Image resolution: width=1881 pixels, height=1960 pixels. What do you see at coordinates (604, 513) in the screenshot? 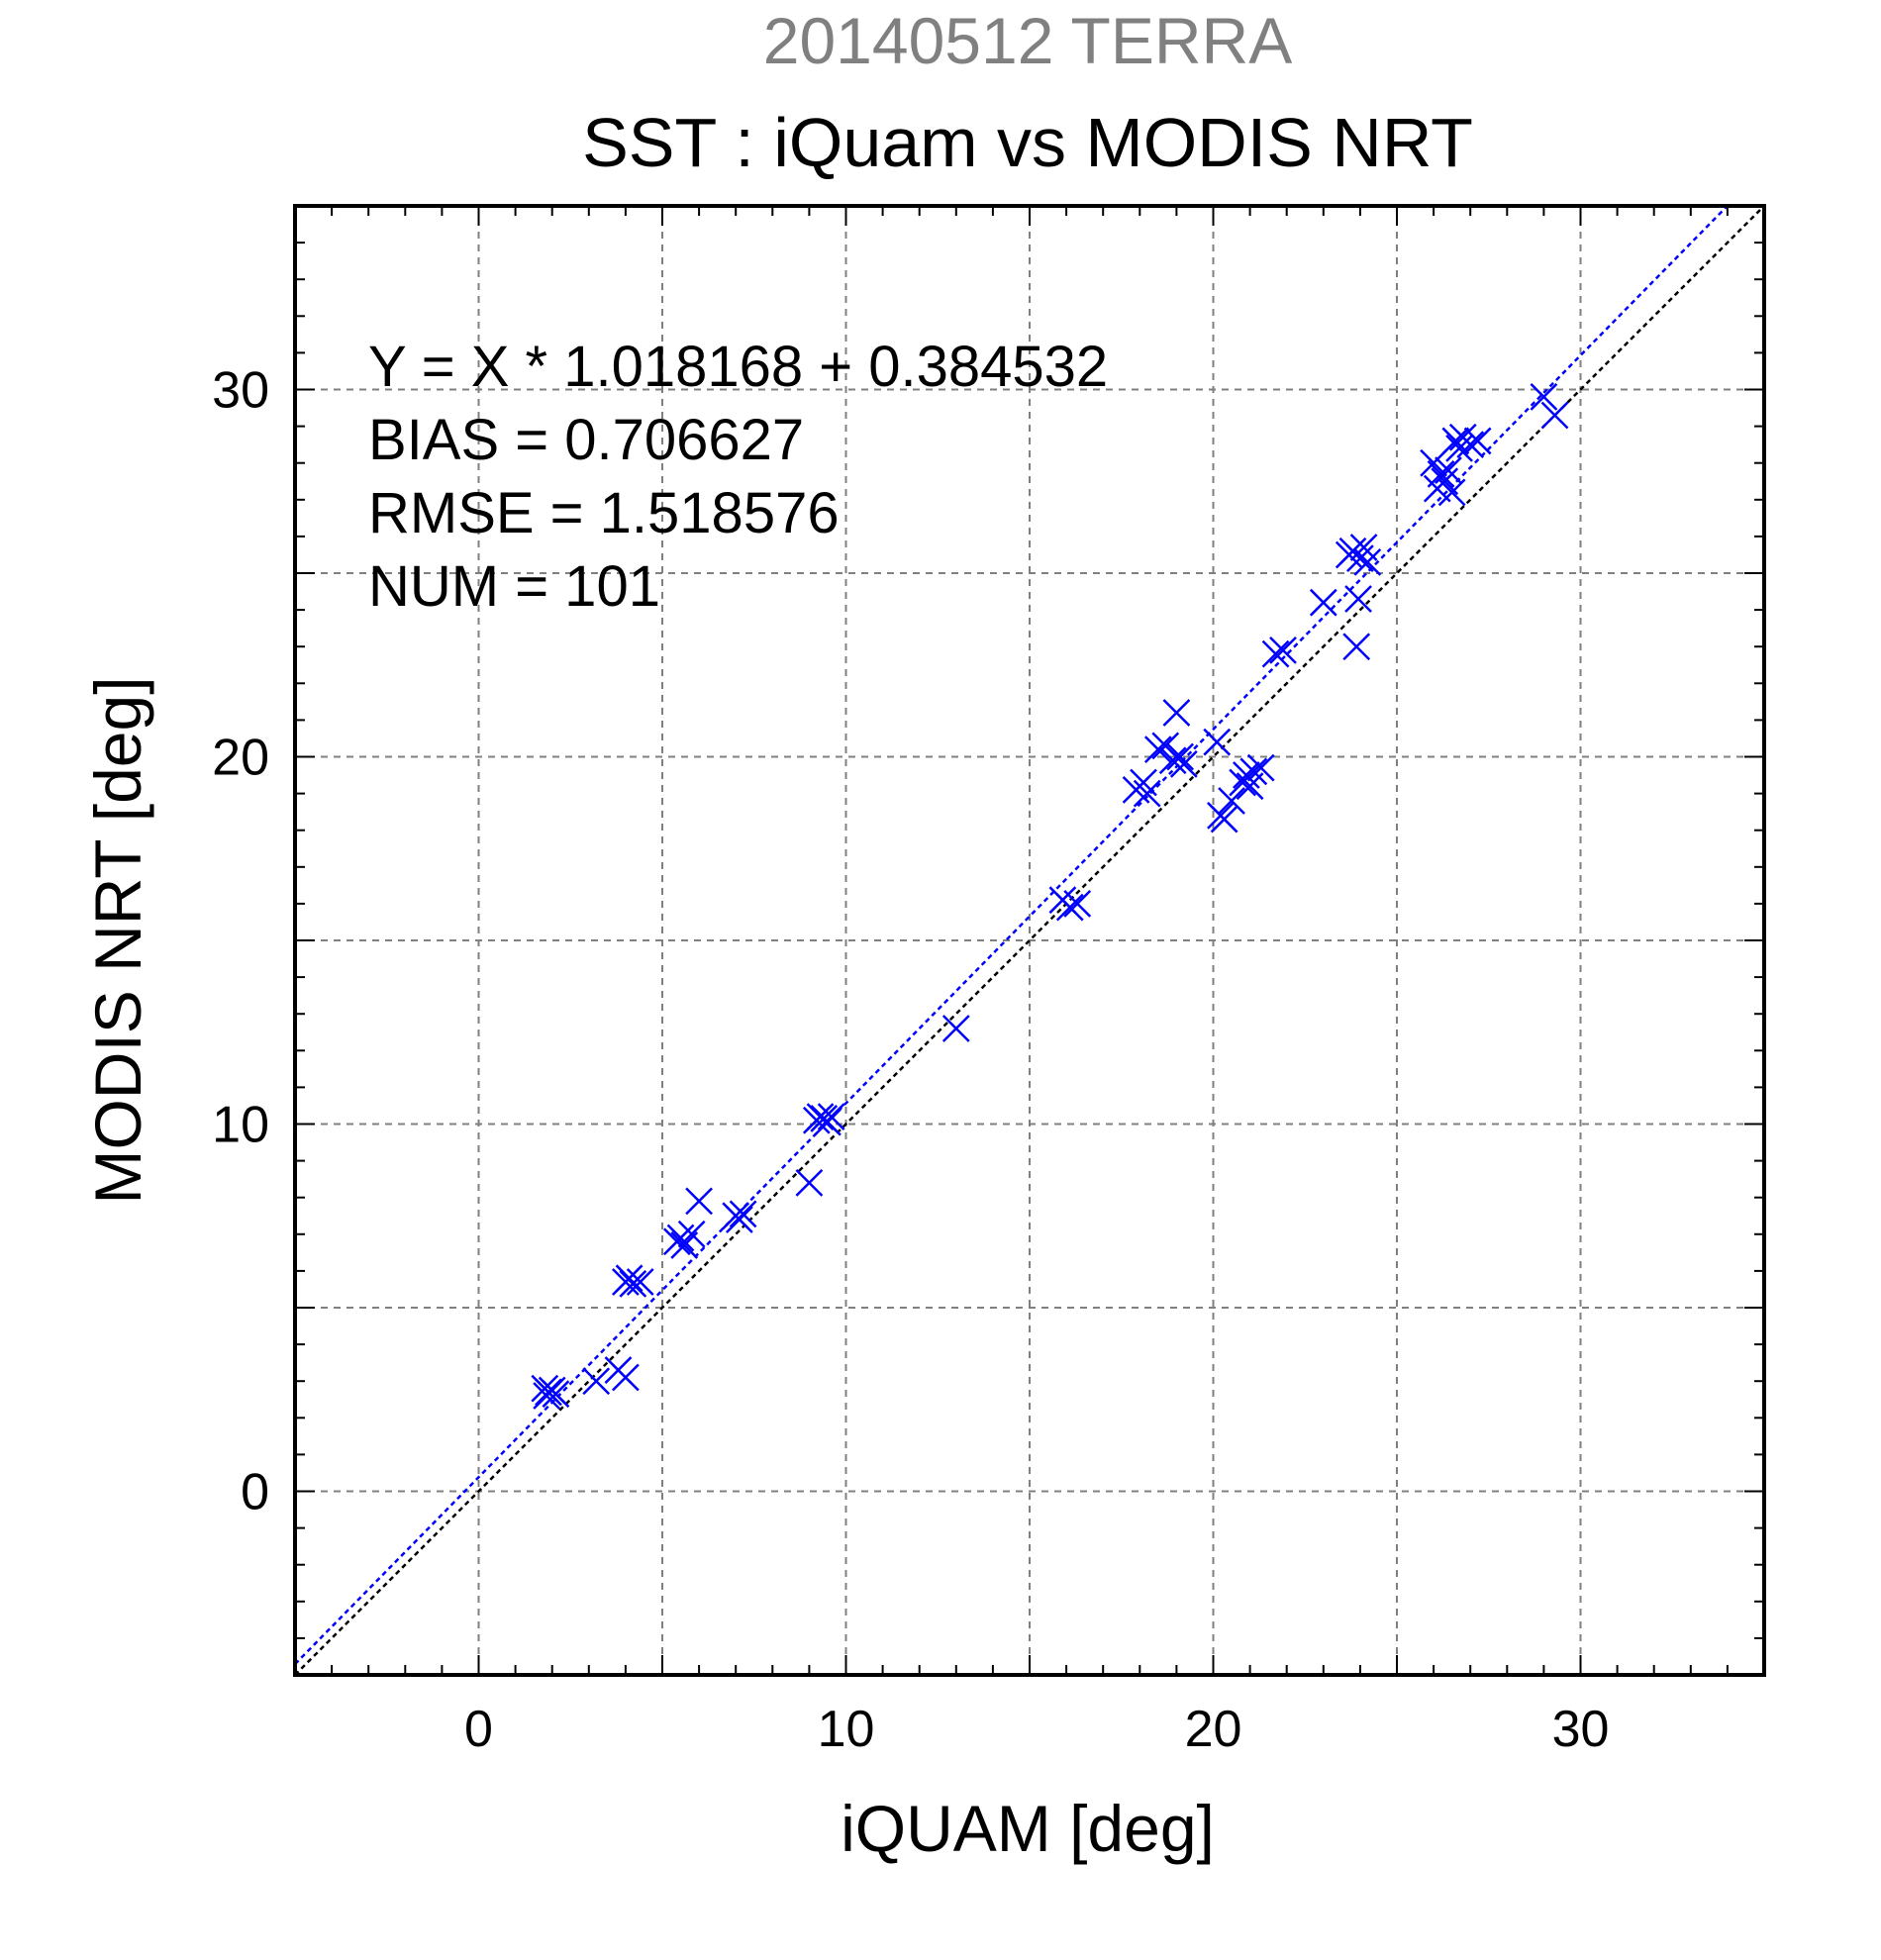
I see `rmse-value: RMSE = 1.518576` at bounding box center [604, 513].